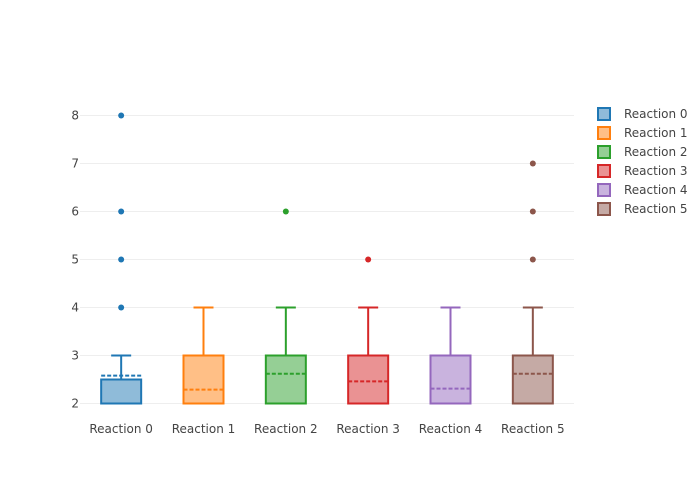 This screenshot has width=700, height=500. I want to click on legend-label: Reaction 5, so click(656, 209).